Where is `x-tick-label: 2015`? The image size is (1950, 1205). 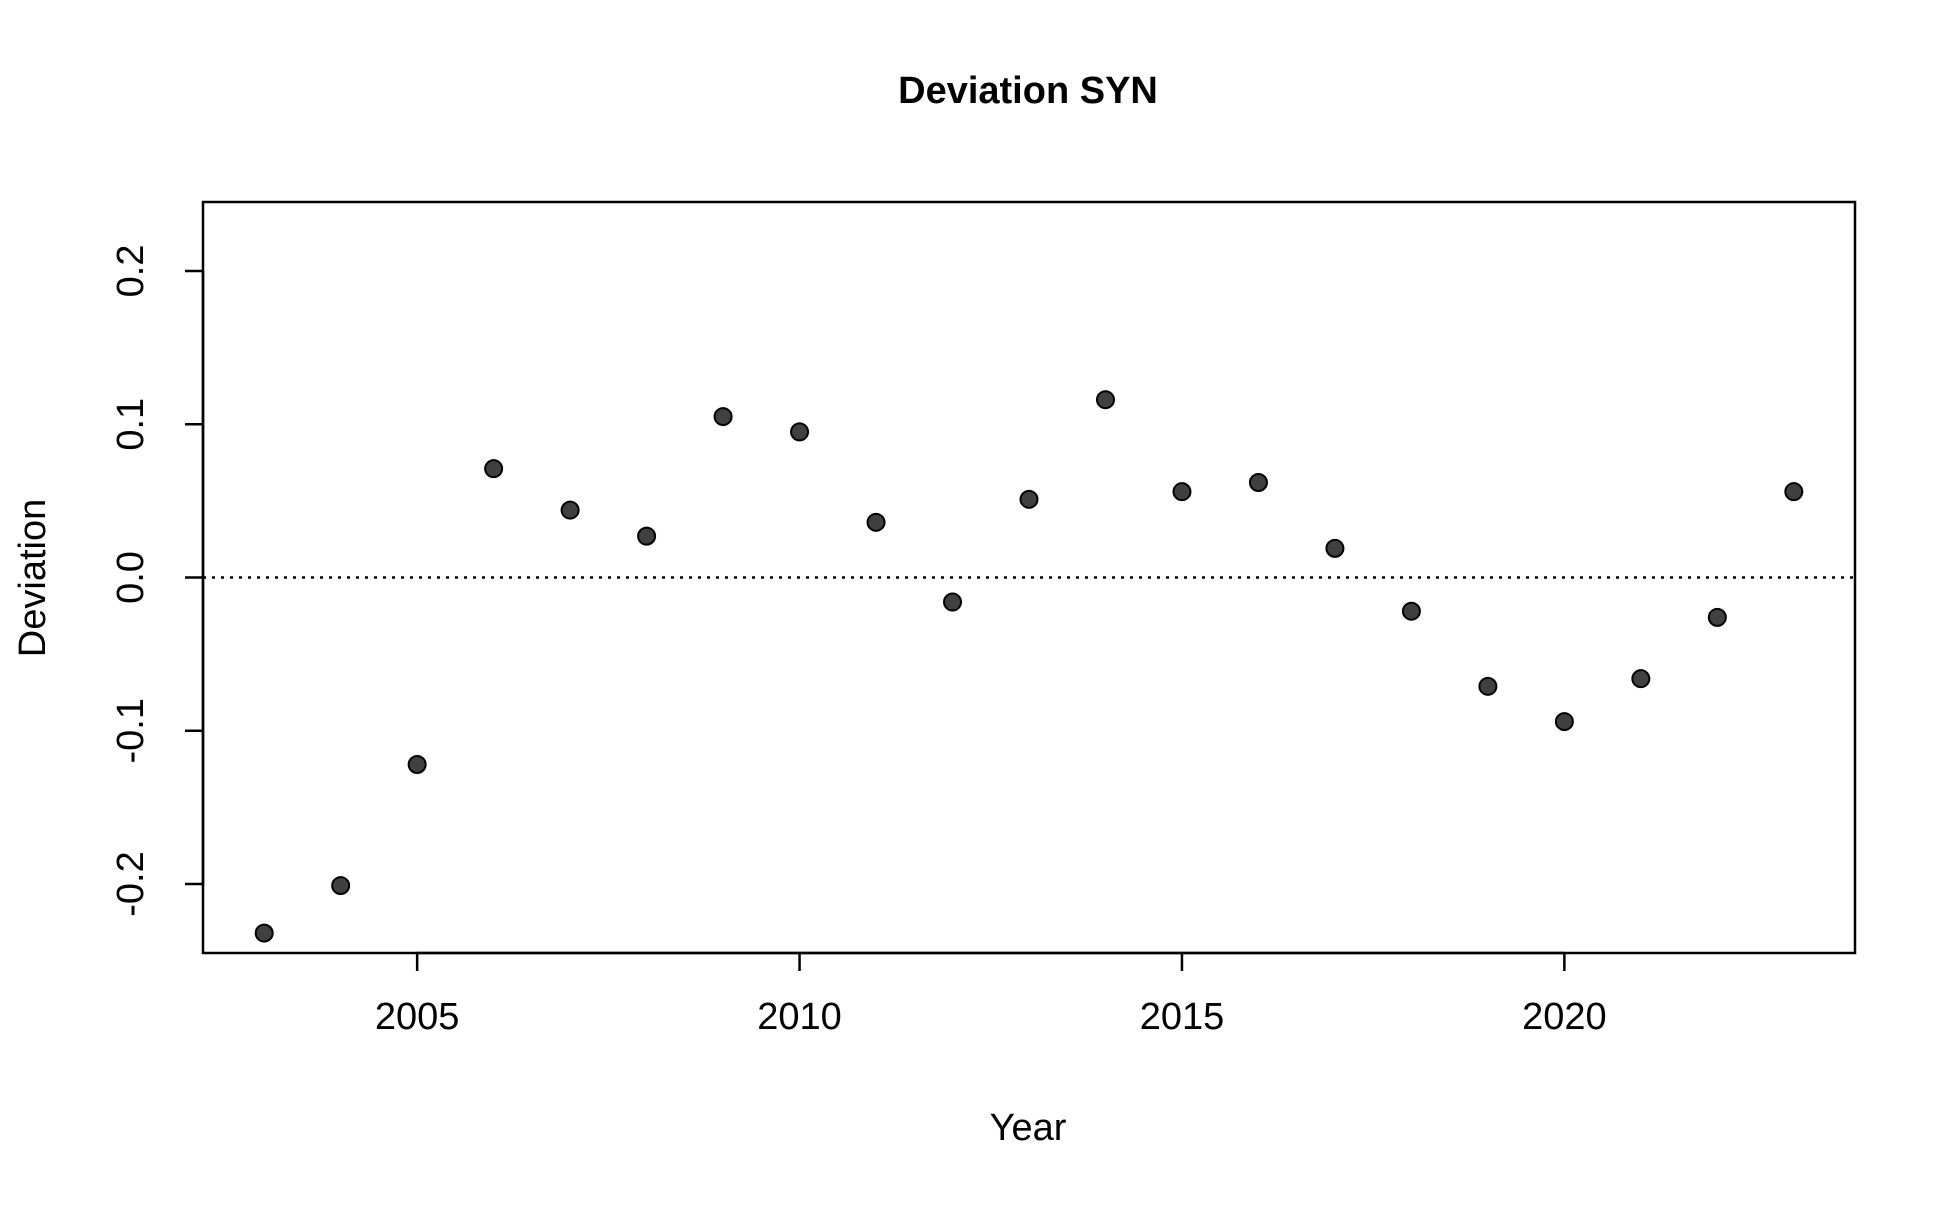
x-tick-label: 2015 is located at coordinates (1182, 1017).